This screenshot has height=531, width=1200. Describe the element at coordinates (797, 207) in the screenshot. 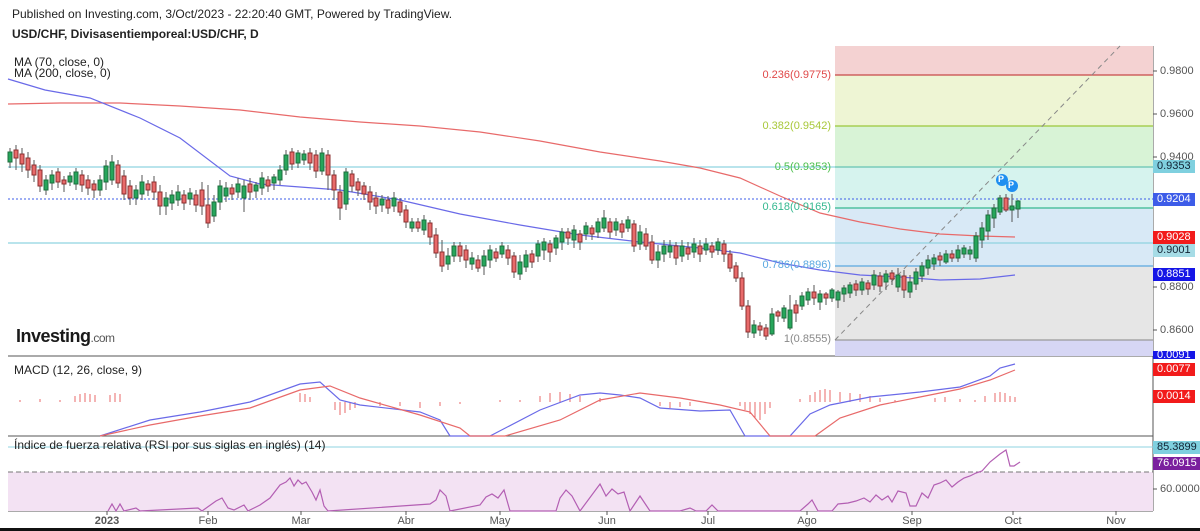

I see `fib-label-0618: 0.618(0.9165)` at that location.